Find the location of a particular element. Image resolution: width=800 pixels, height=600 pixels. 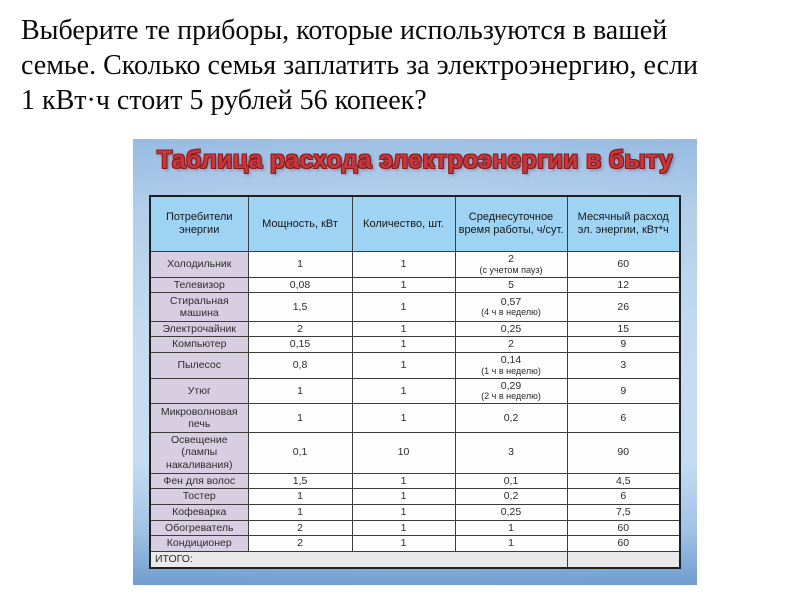

daily-time-value: 5 is located at coordinates (511, 284).